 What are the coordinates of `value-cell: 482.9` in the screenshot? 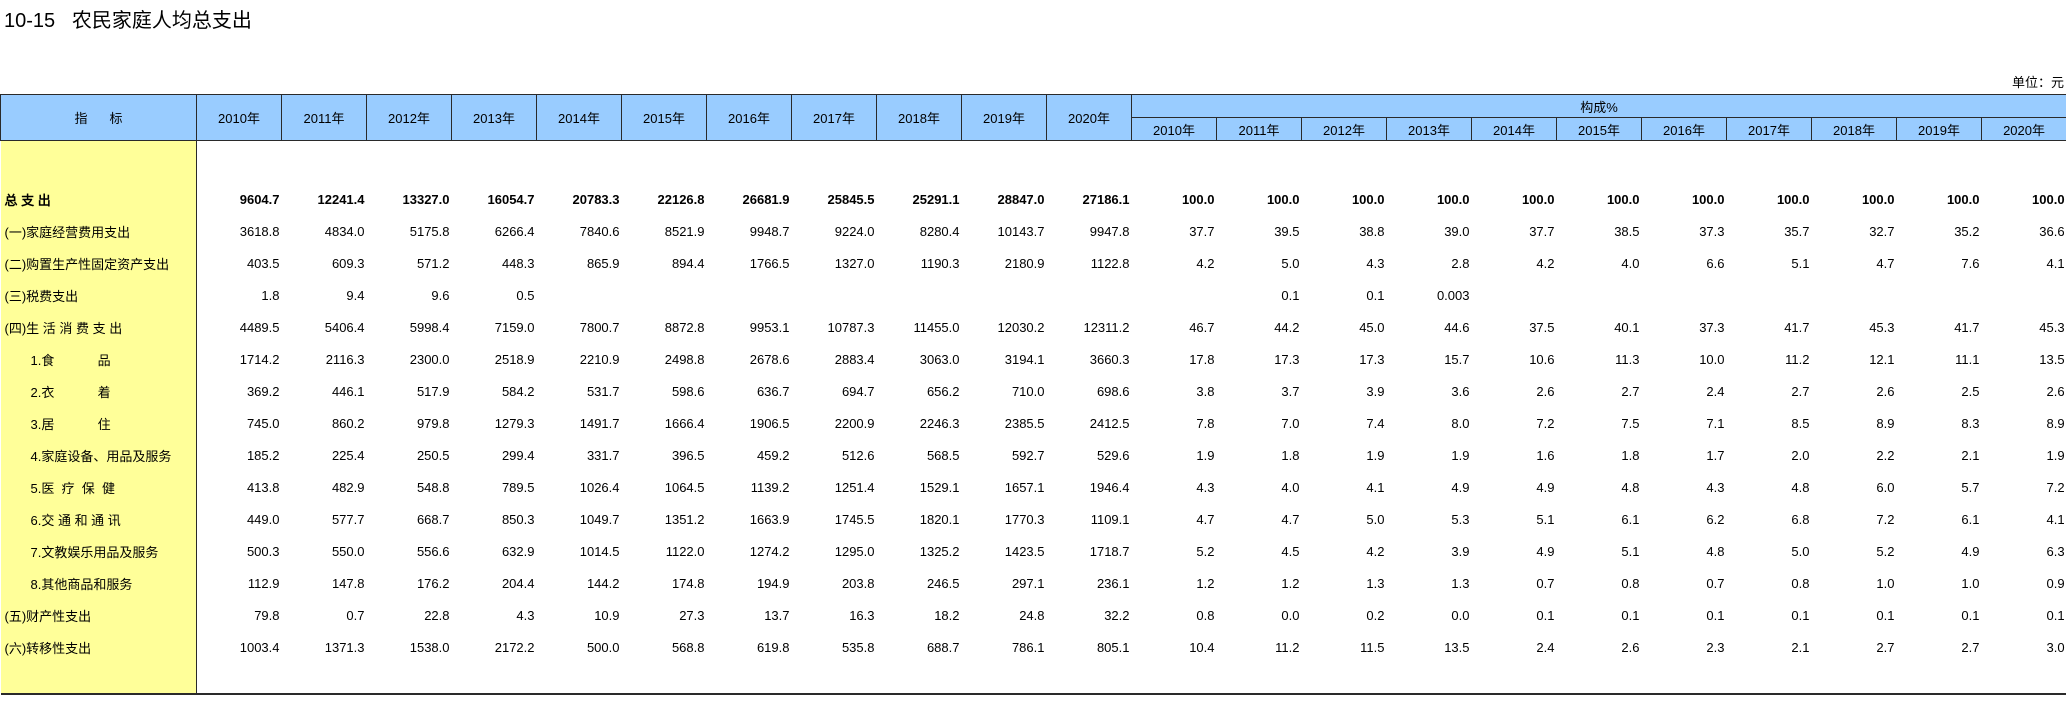 It's located at (348, 487).